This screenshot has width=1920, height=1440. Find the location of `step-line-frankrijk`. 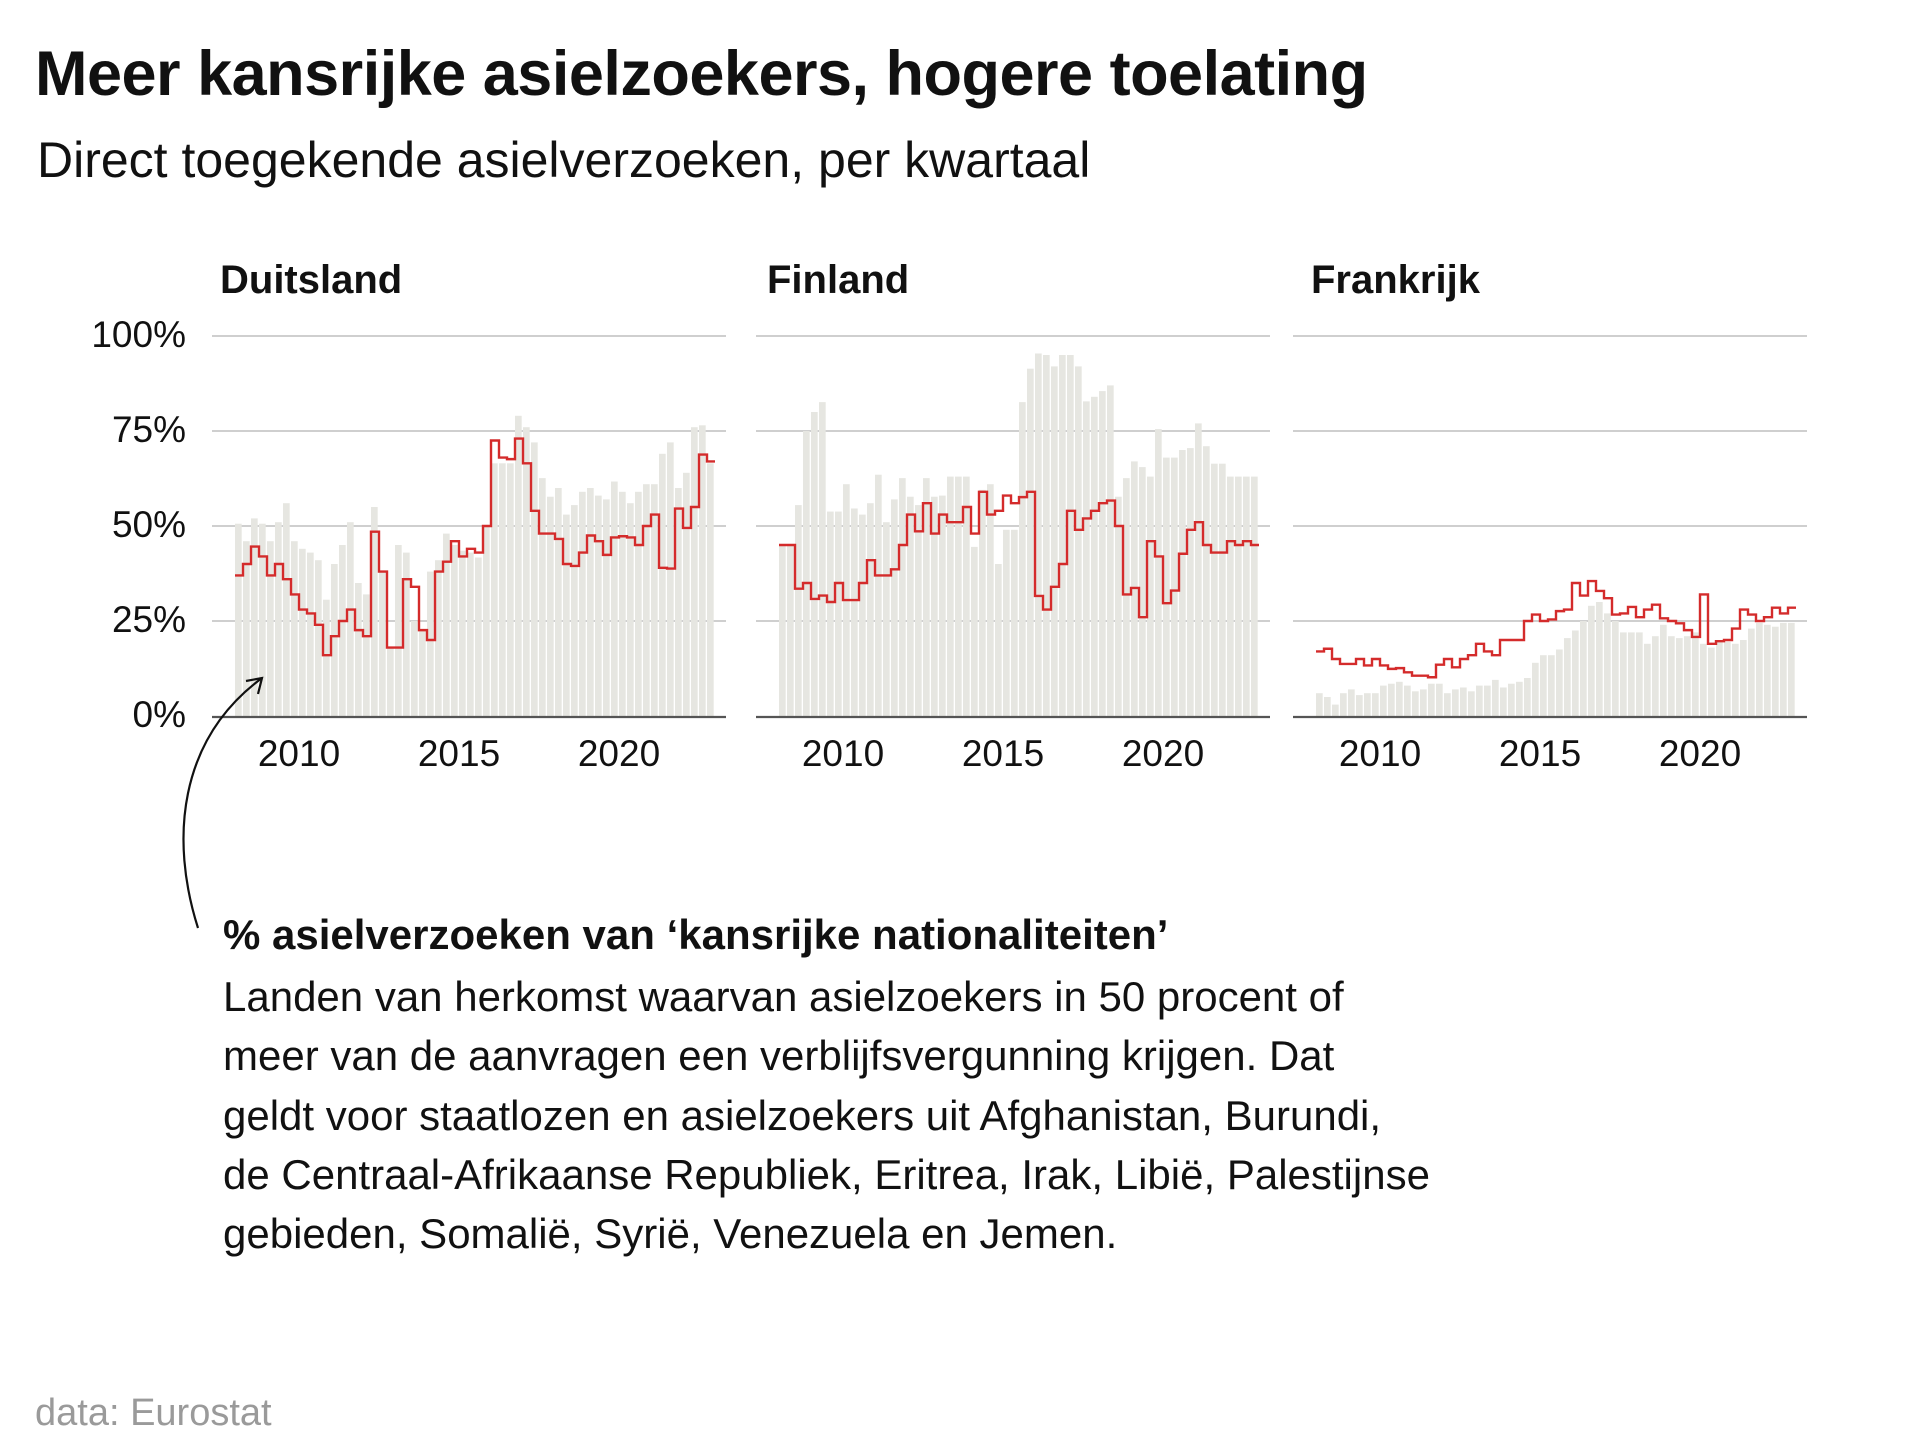

step-line-frankrijk is located at coordinates (1556, 629).